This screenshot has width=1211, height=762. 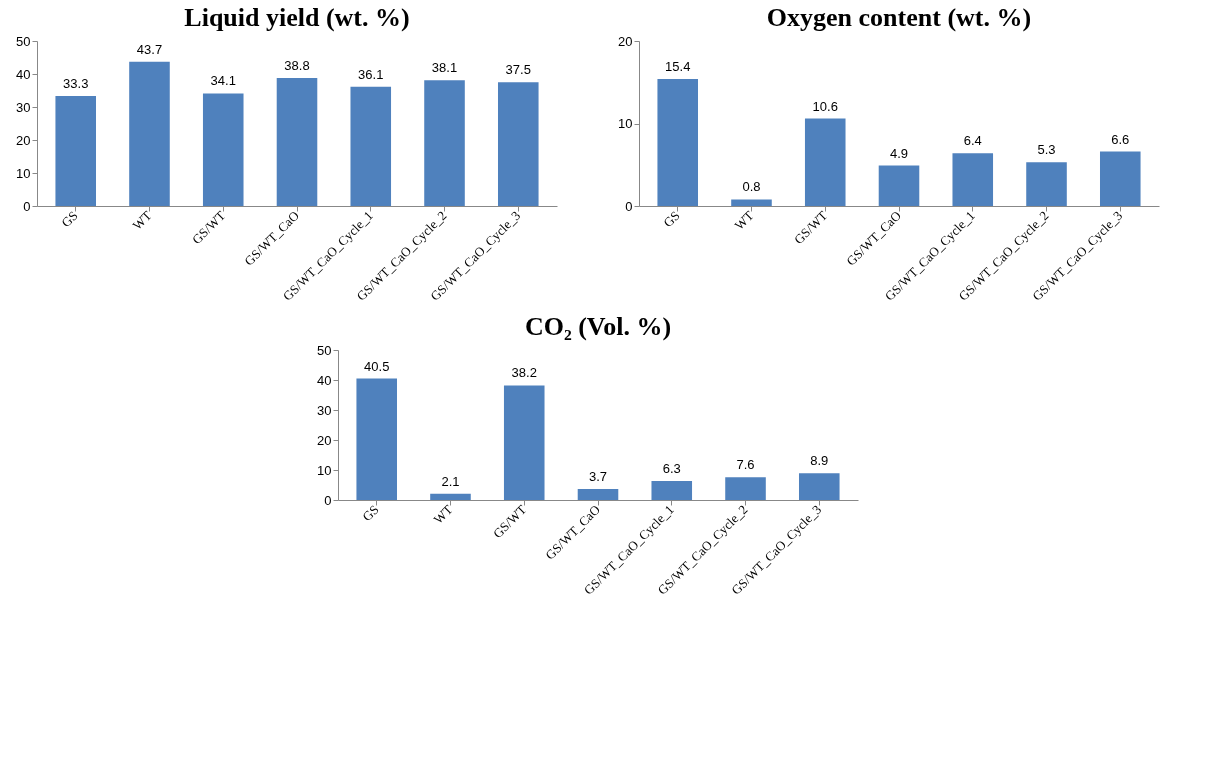 I want to click on data-label: 40.5, so click(x=377, y=366).